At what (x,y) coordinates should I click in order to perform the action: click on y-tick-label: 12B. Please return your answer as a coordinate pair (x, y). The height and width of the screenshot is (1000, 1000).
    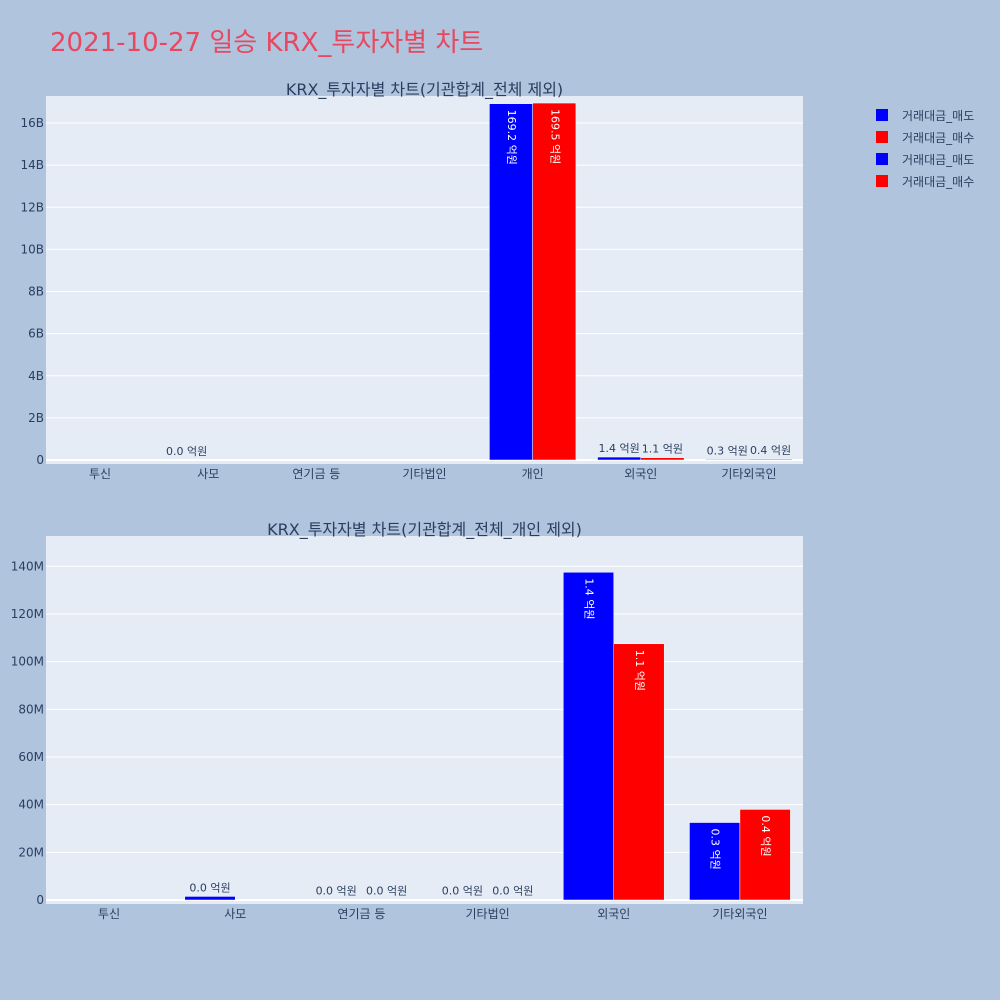
    Looking at the image, I should click on (32, 207).